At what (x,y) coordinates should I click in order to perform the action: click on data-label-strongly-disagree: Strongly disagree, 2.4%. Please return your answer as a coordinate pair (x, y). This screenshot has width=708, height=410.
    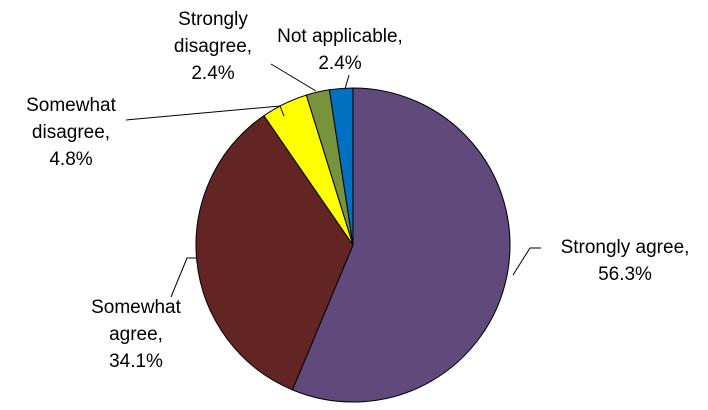
    Looking at the image, I should click on (213, 46).